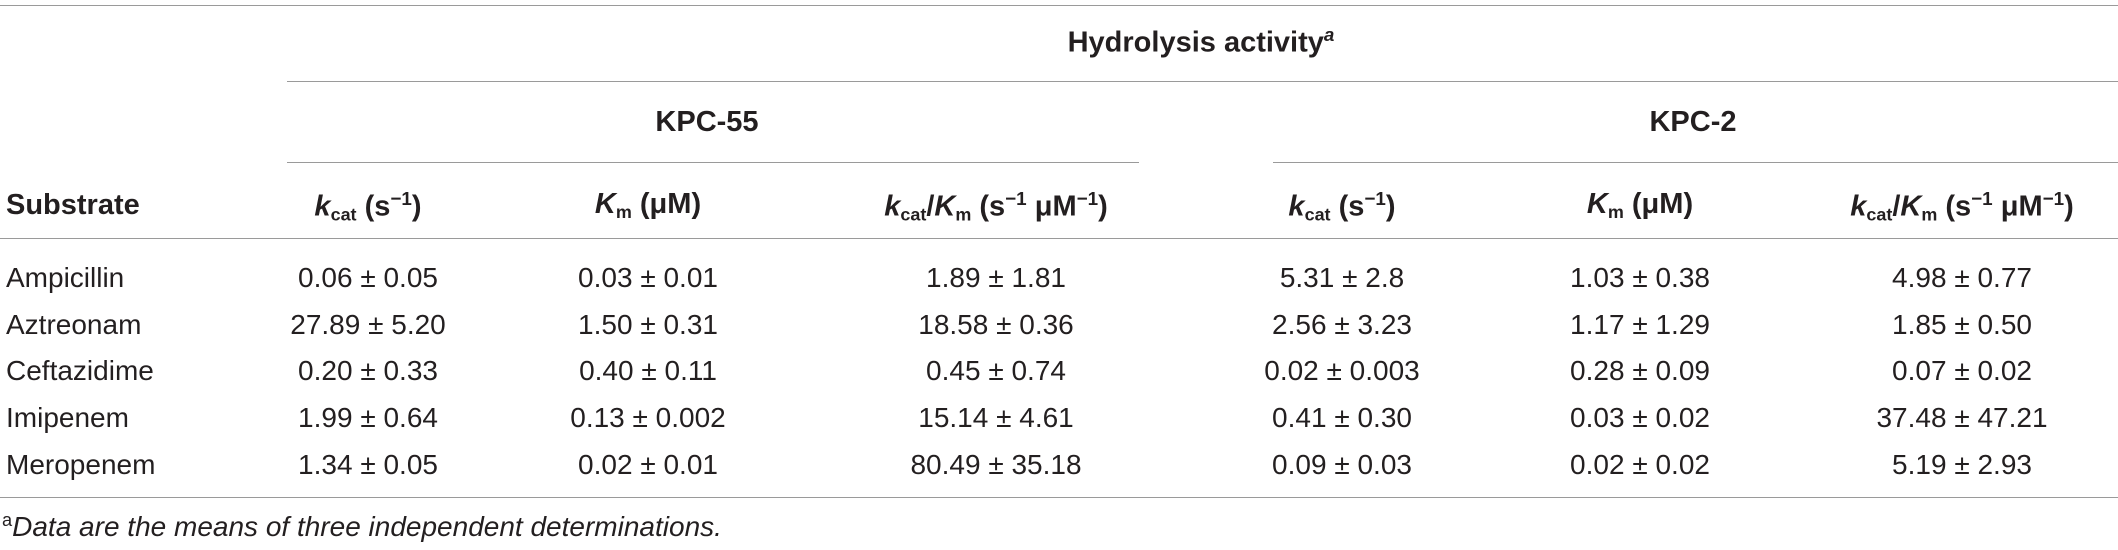 This screenshot has width=2118, height=550. What do you see at coordinates (81, 464) in the screenshot?
I see `table-cell-substrate: Meropenem` at bounding box center [81, 464].